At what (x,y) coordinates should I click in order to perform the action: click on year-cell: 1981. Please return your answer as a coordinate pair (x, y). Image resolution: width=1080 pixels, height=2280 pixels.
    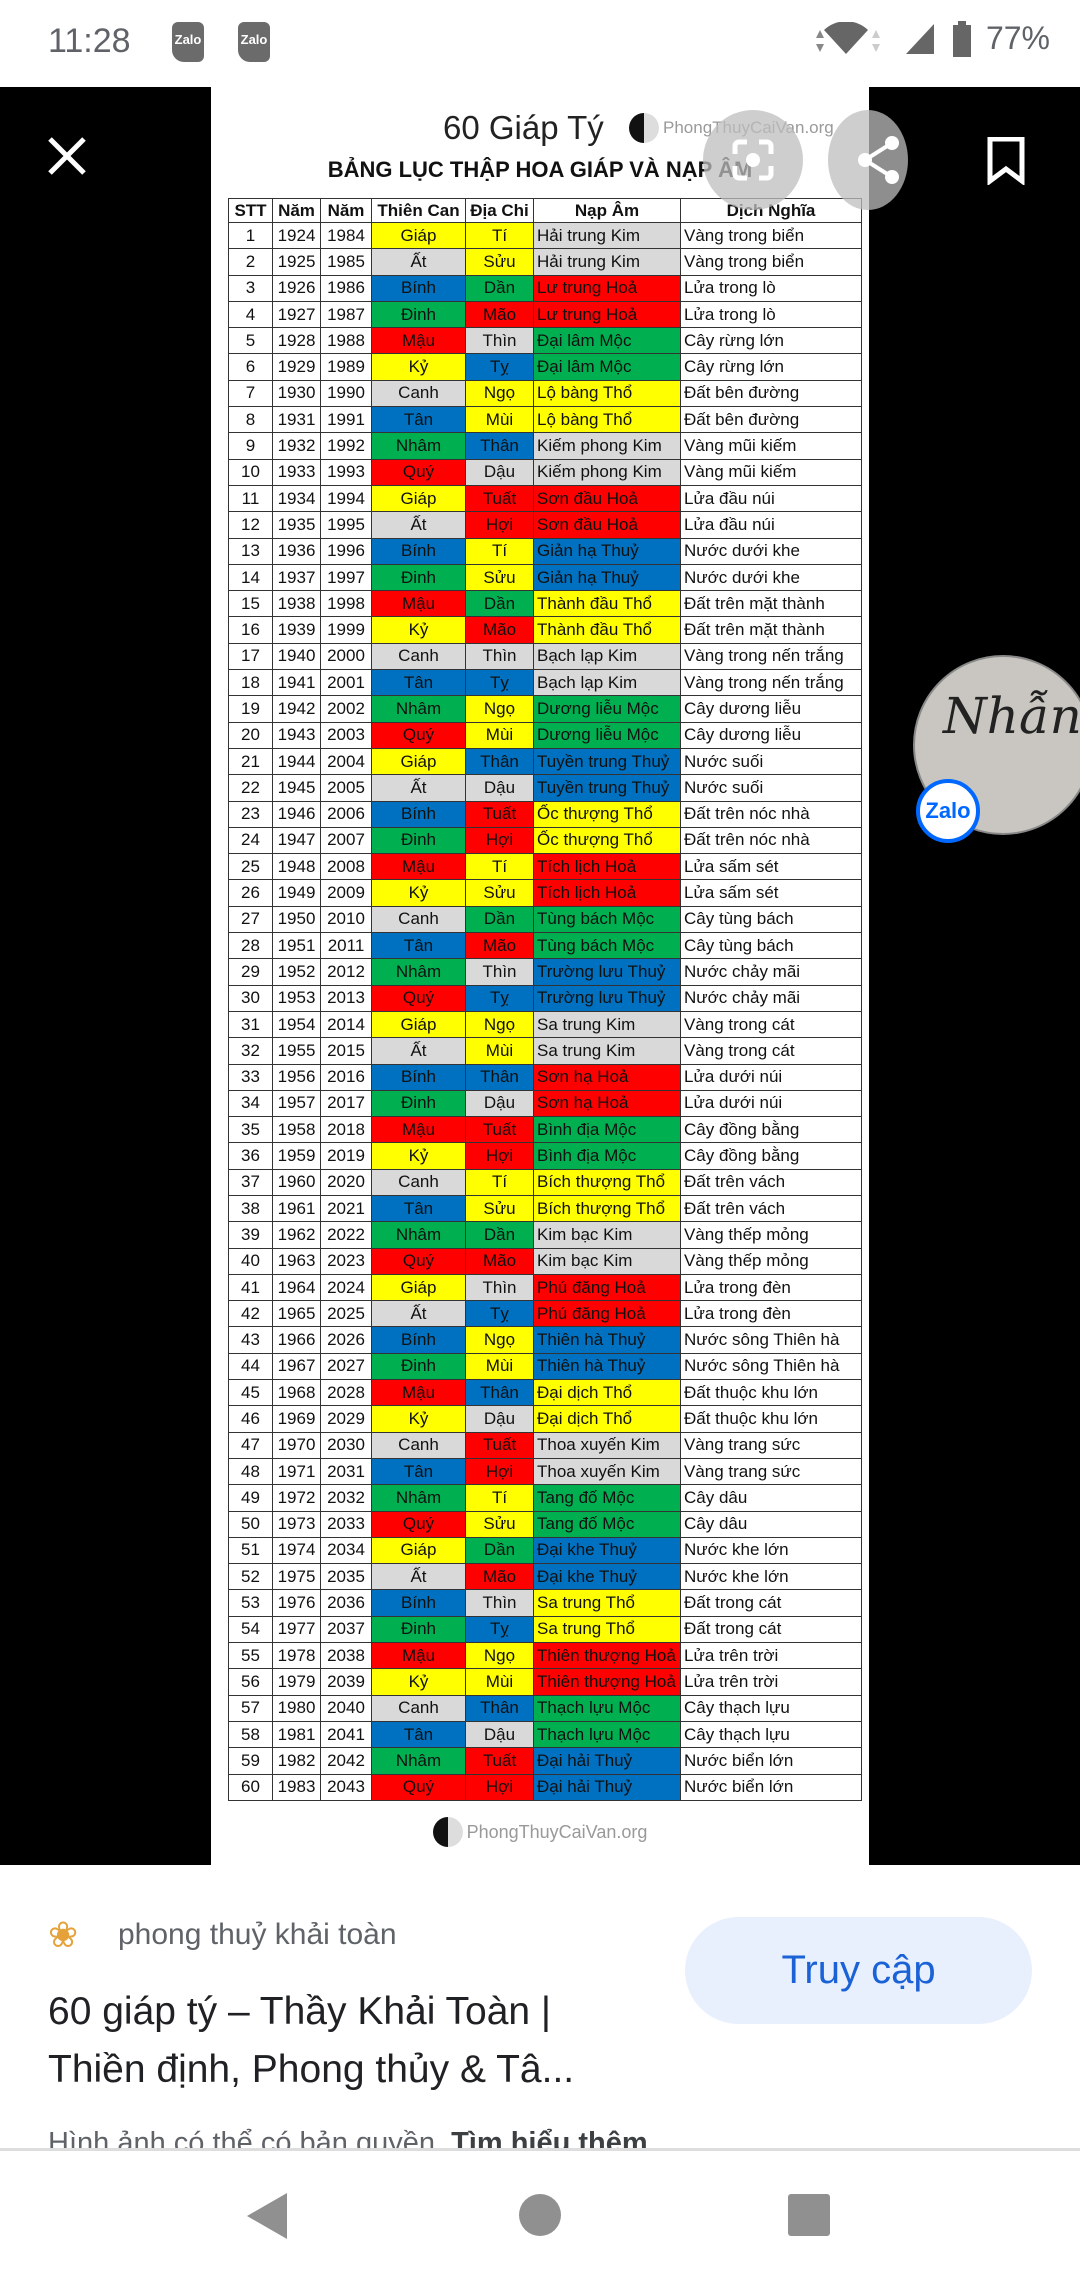
    Looking at the image, I should click on (296, 1734).